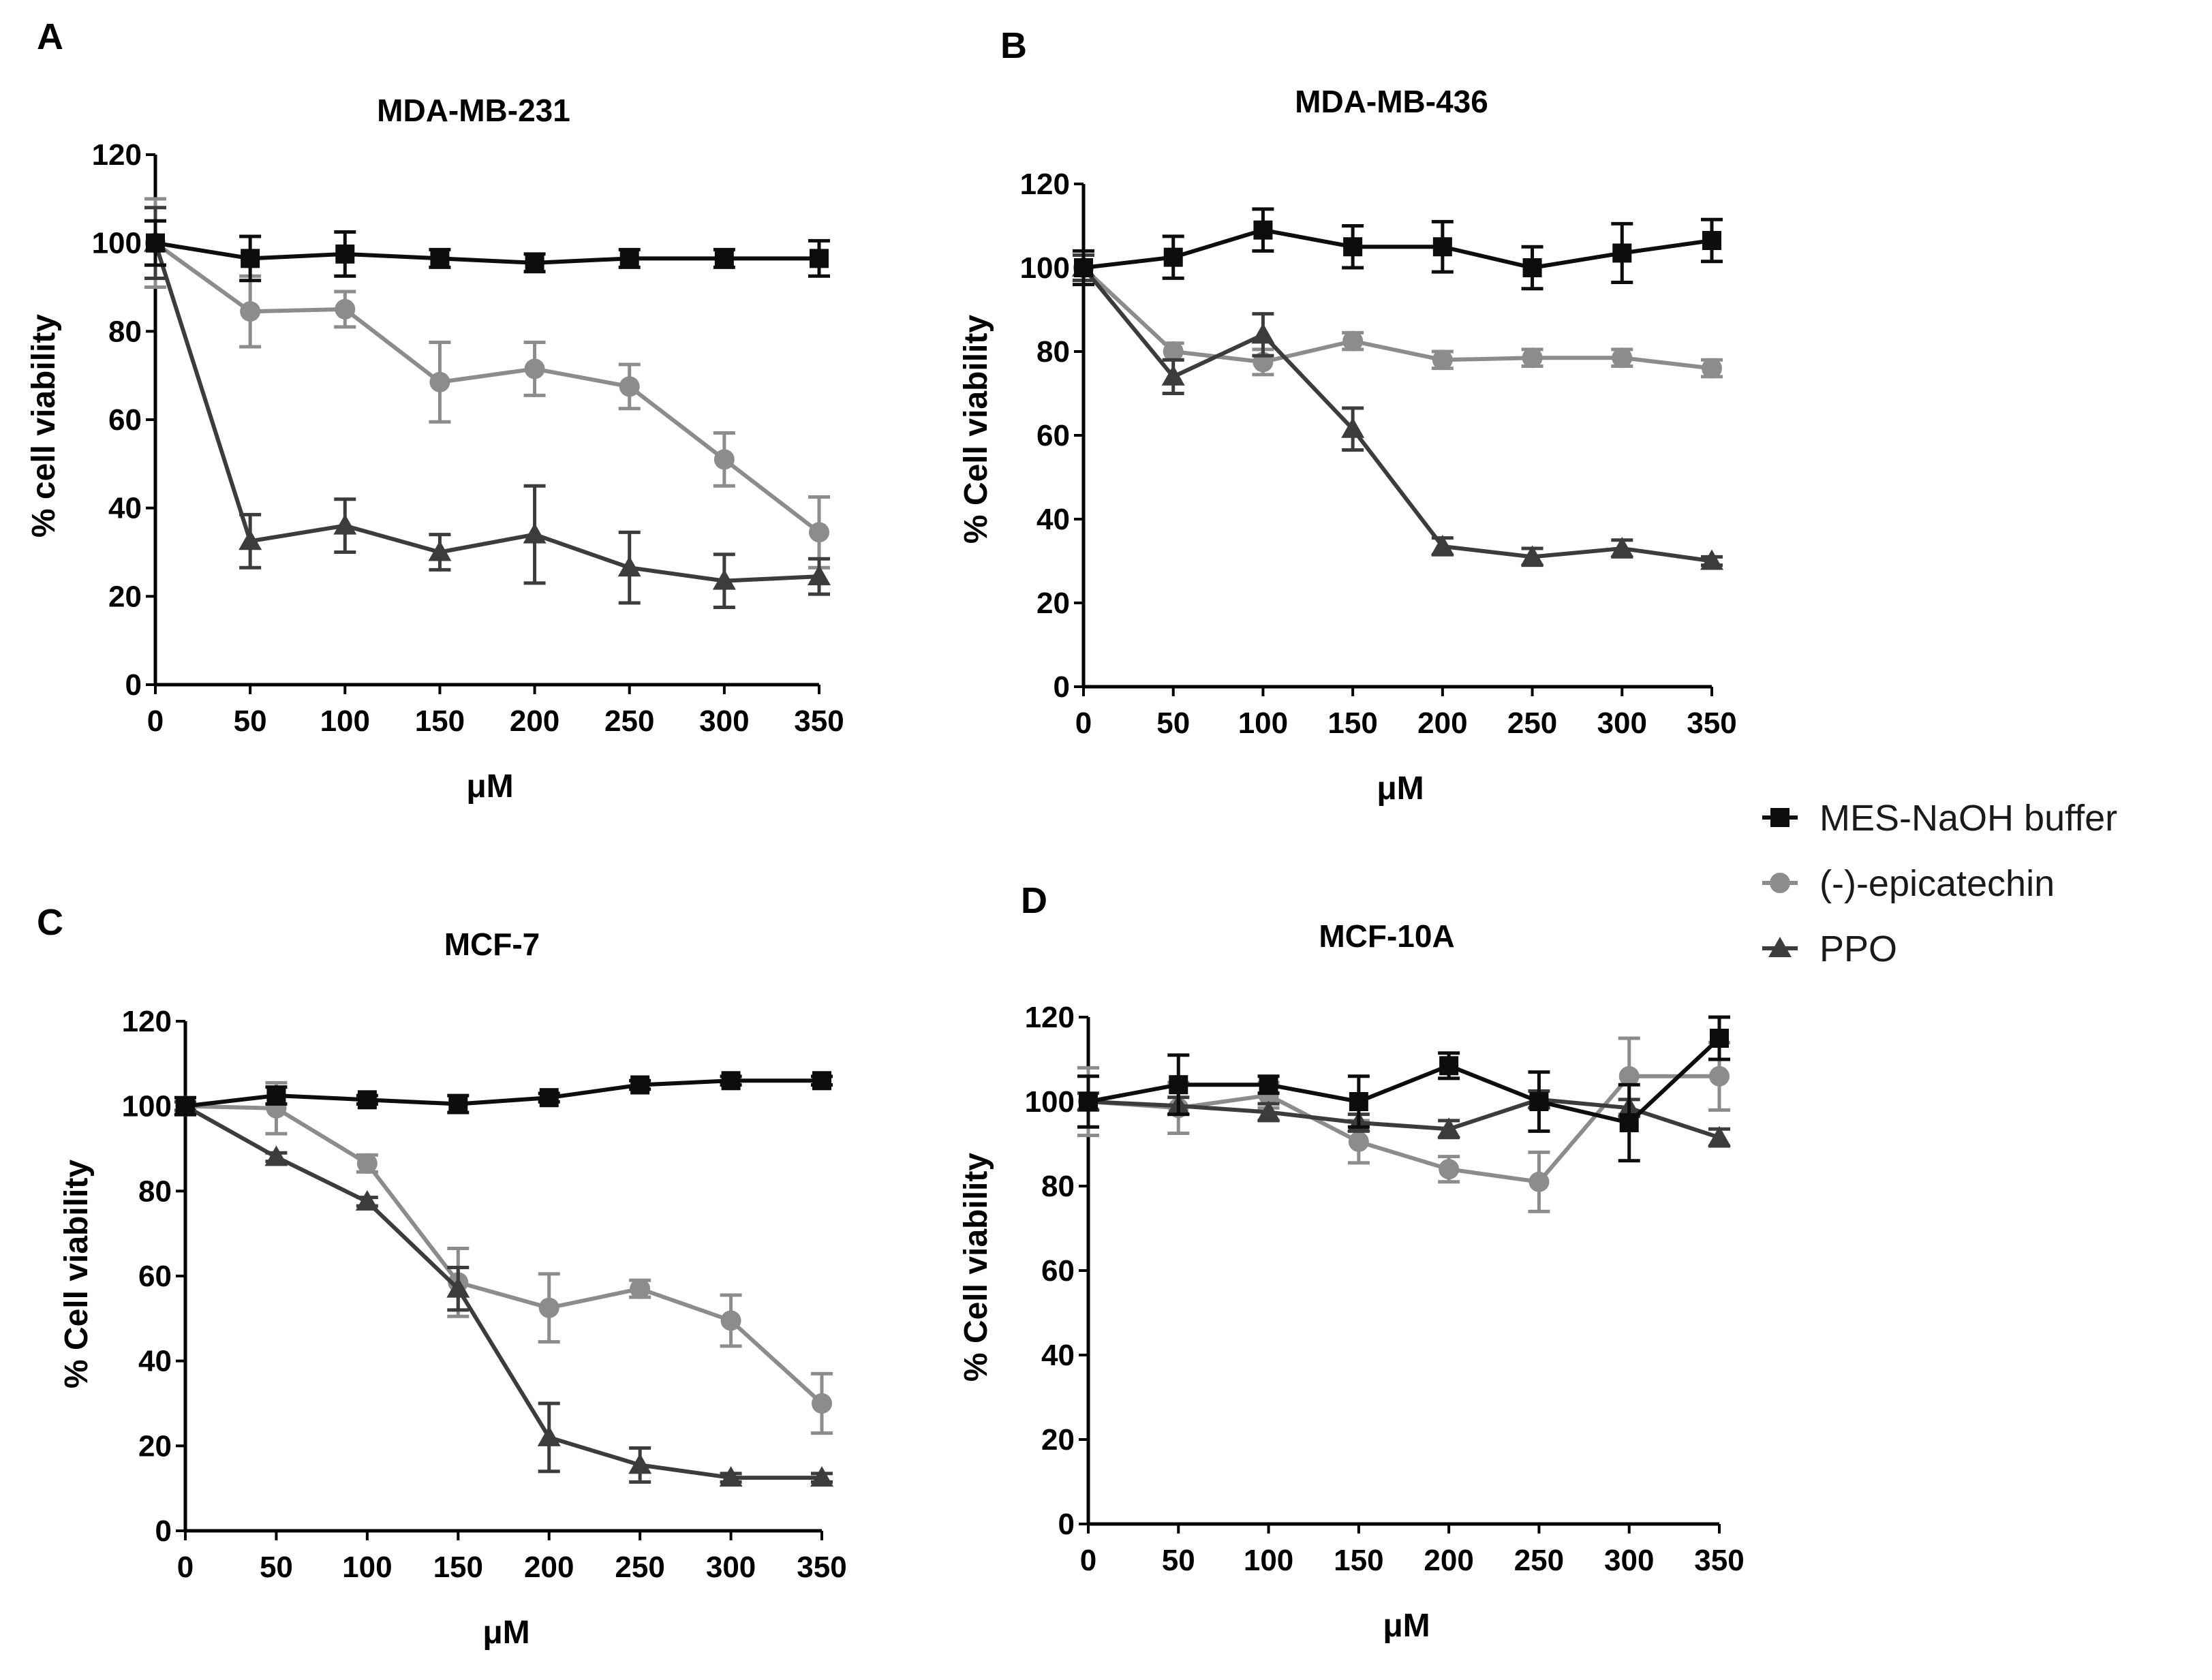 The image size is (2212, 1680). Describe the element at coordinates (1780, 883) in the screenshot. I see `legend-circle-marker` at that location.